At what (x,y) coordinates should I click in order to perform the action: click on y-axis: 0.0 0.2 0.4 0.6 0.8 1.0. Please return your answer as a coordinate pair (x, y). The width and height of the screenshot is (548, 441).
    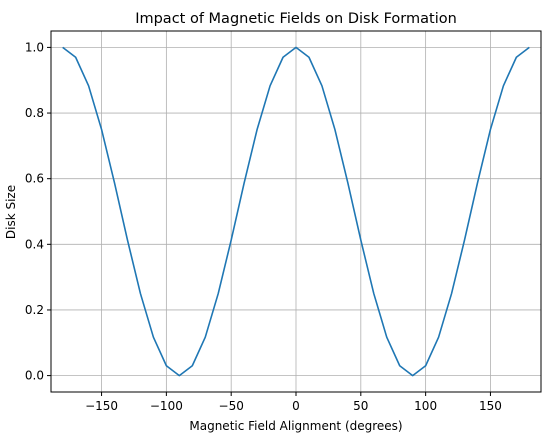
    Looking at the image, I should click on (38, 211).